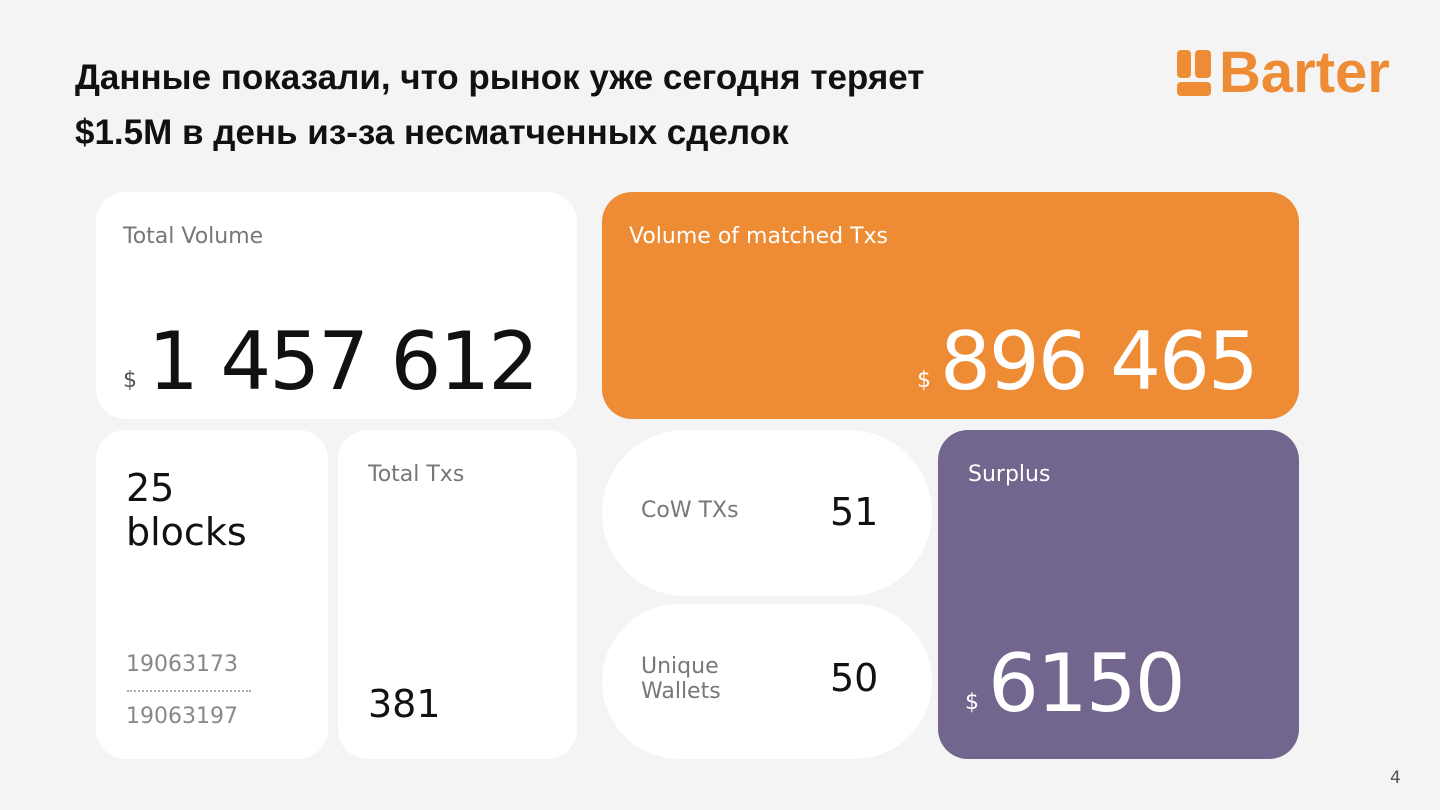  What do you see at coordinates (182, 716) in the screenshot?
I see `block-to: 19063197` at bounding box center [182, 716].